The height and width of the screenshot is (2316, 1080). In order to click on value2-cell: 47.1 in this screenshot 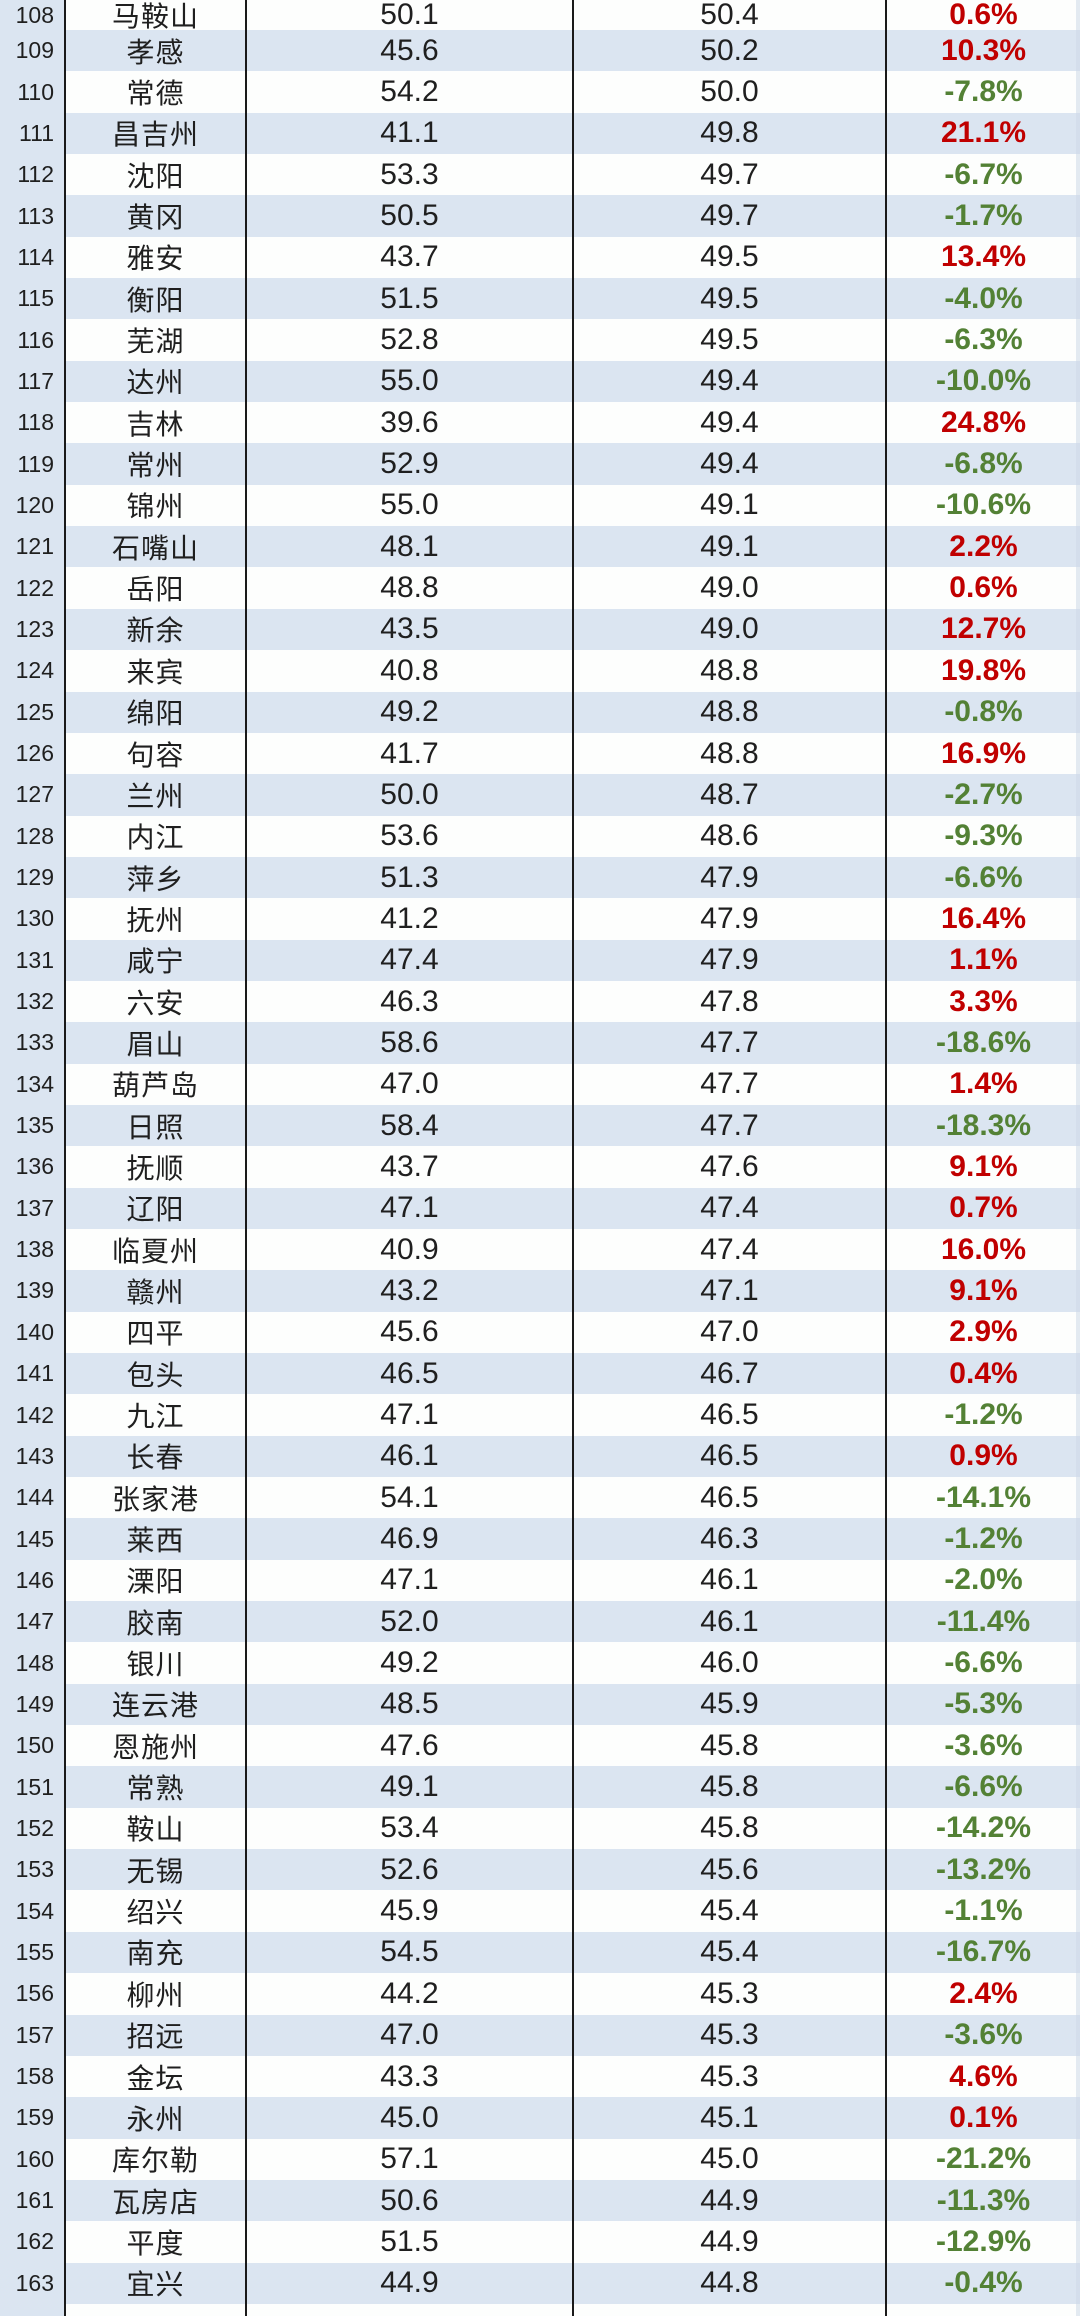, I will do `click(728, 1291)`.